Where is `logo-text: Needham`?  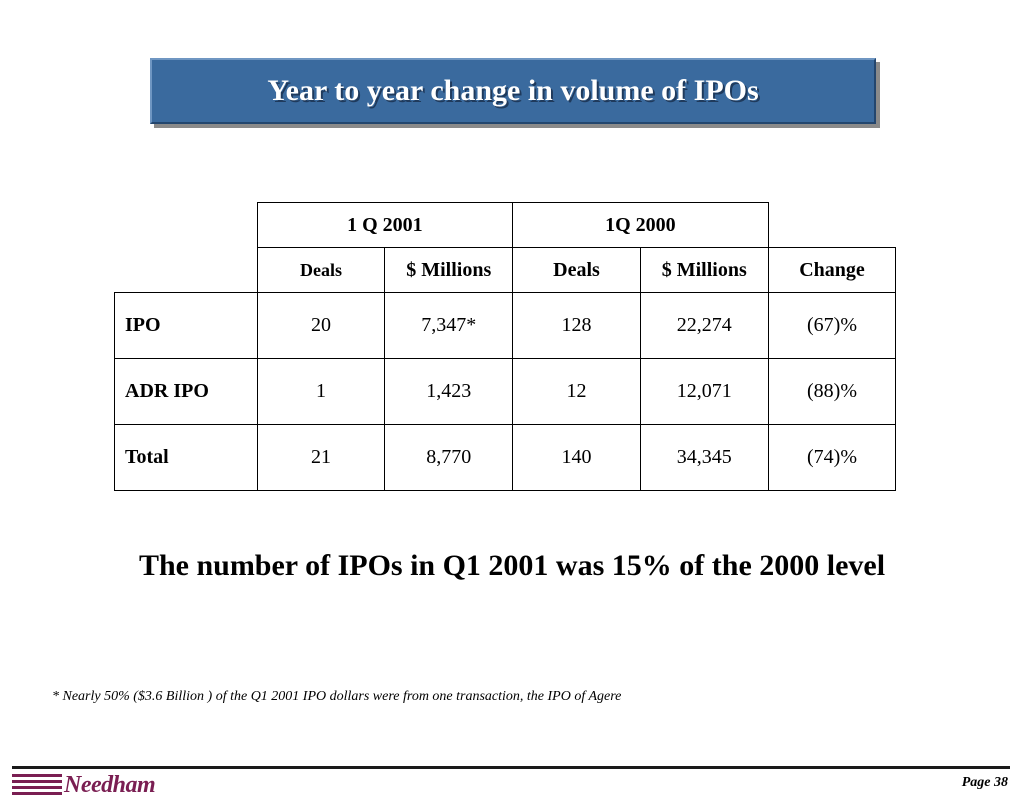 logo-text: Needham is located at coordinates (110, 785).